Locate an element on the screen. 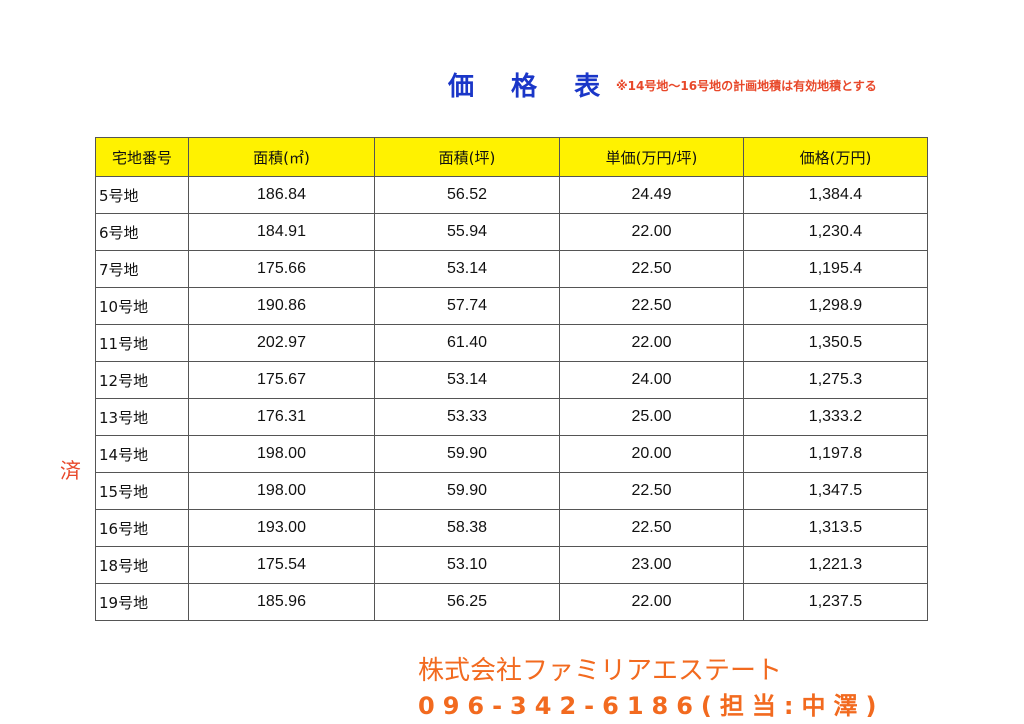 The height and width of the screenshot is (724, 1024). table-row: 10号地 190.86 57.74 22.50 1,298.9 is located at coordinates (511, 306).